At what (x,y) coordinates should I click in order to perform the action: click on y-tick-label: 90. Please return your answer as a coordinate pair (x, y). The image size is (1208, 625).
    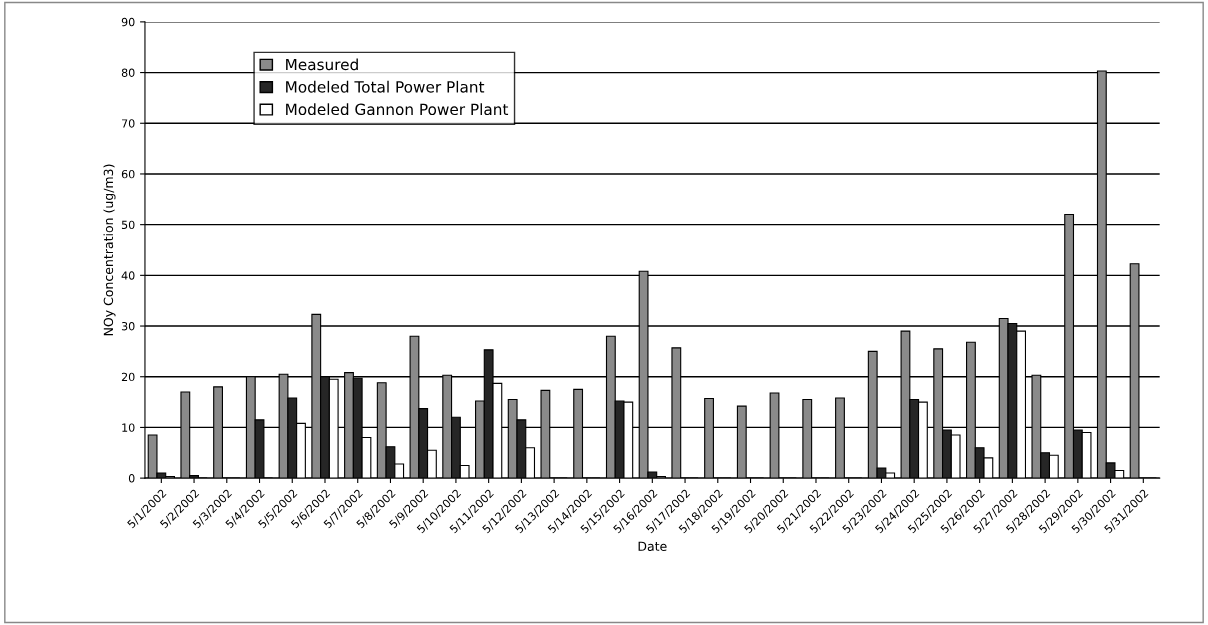
    Looking at the image, I should click on (128, 22).